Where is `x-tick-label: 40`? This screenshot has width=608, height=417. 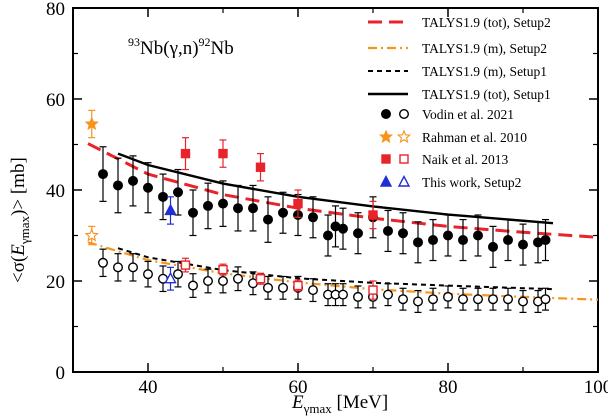 x-tick-label: 40 is located at coordinates (148, 387).